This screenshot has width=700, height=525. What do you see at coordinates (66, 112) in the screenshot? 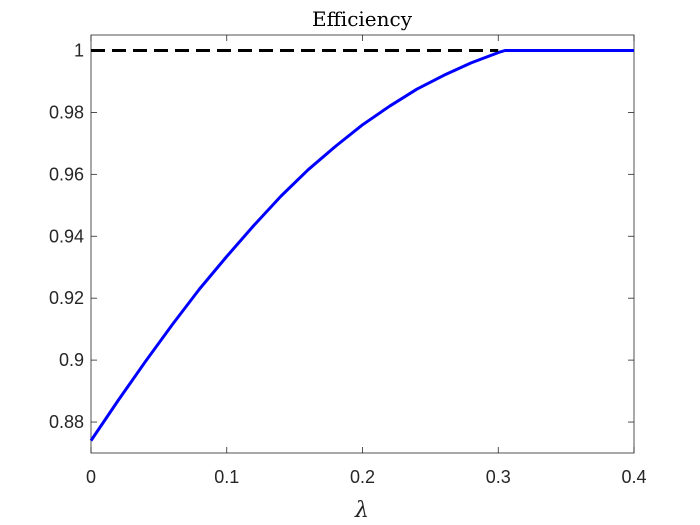
I see `y-tick-label: 0.98` at bounding box center [66, 112].